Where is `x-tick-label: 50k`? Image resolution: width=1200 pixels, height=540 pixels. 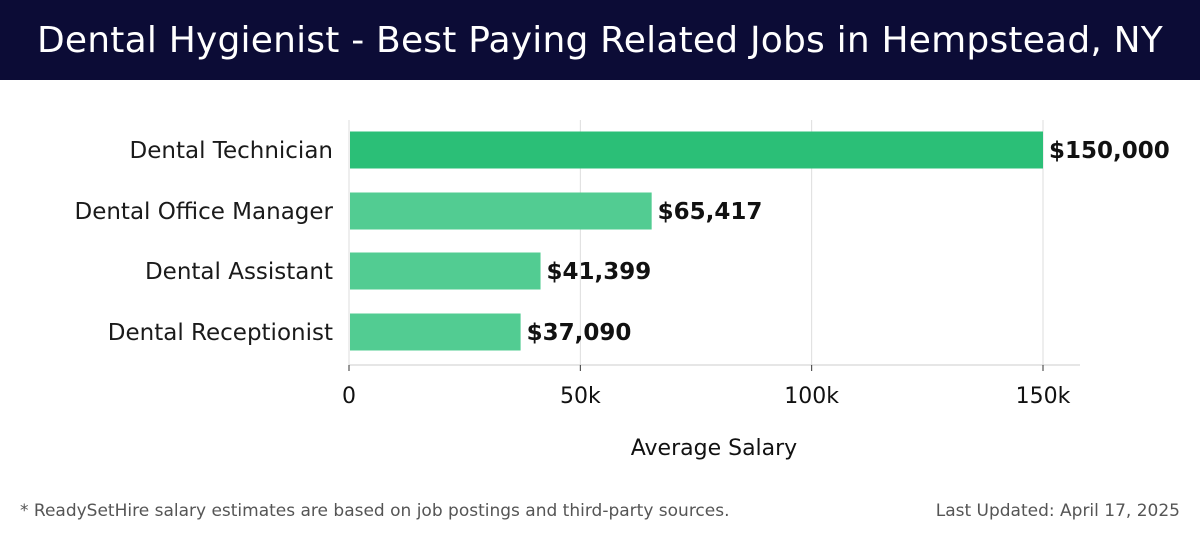
x-tick-label: 50k is located at coordinates (580, 396).